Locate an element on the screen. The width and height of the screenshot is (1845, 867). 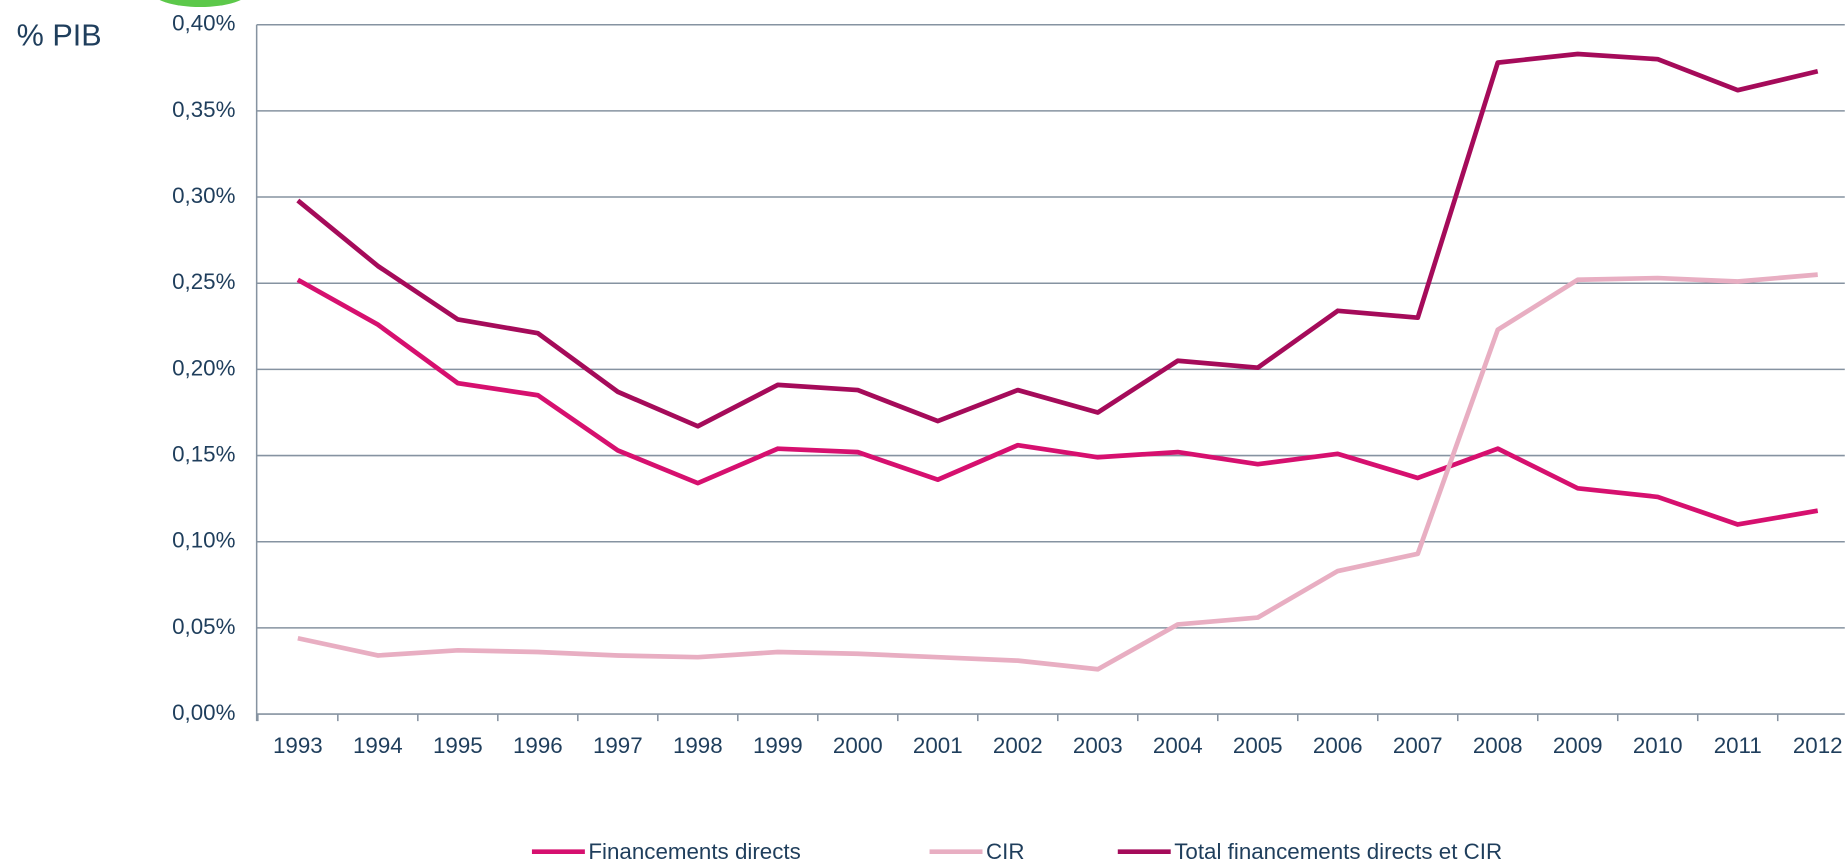
y-tick-label: 0,20% is located at coordinates (203, 367).